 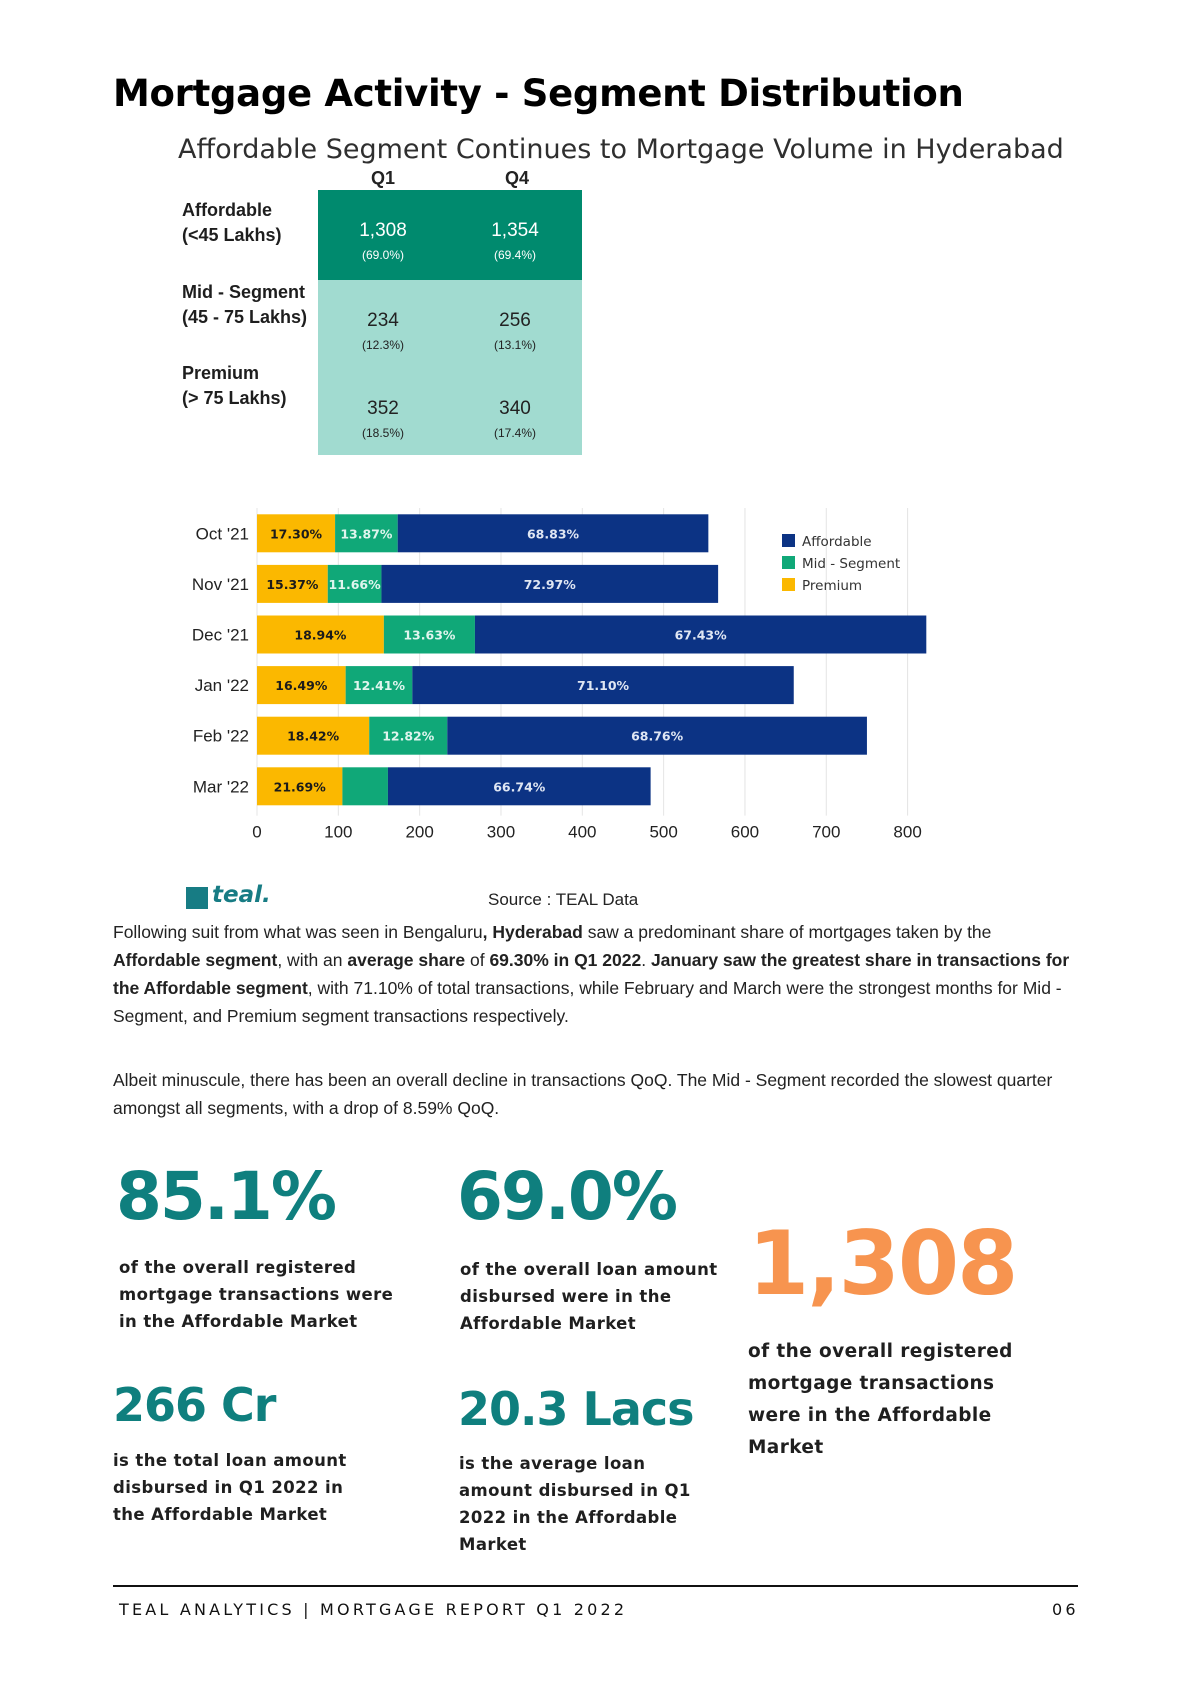 What do you see at coordinates (515, 433) in the screenshot?
I see `cell-percent: (17.4%)` at bounding box center [515, 433].